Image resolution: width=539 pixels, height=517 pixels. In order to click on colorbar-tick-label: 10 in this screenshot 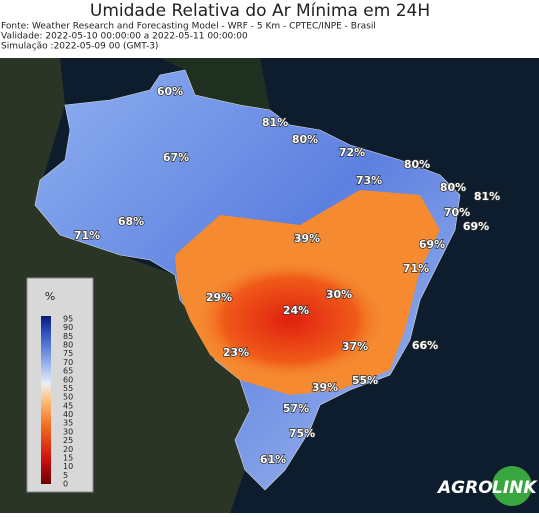, I will do `click(68, 466)`.